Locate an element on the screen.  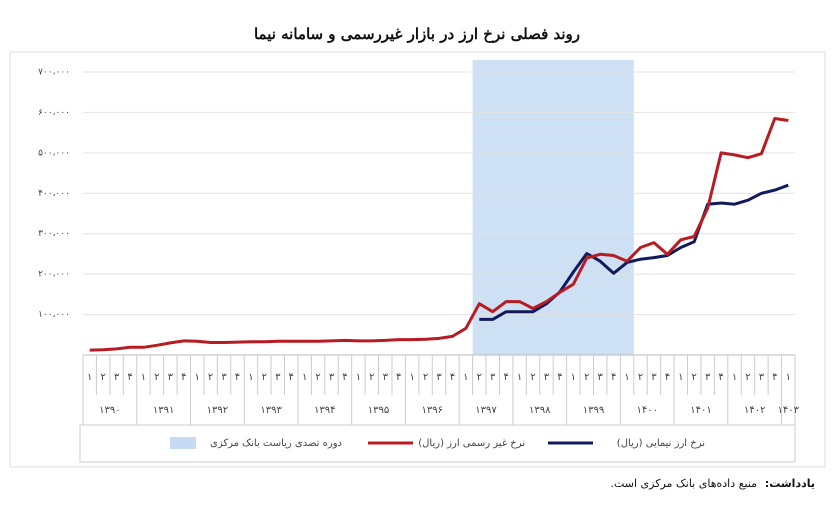
y-tick-label: ۴۰۰،۰۰۰ is located at coordinates (54, 194).